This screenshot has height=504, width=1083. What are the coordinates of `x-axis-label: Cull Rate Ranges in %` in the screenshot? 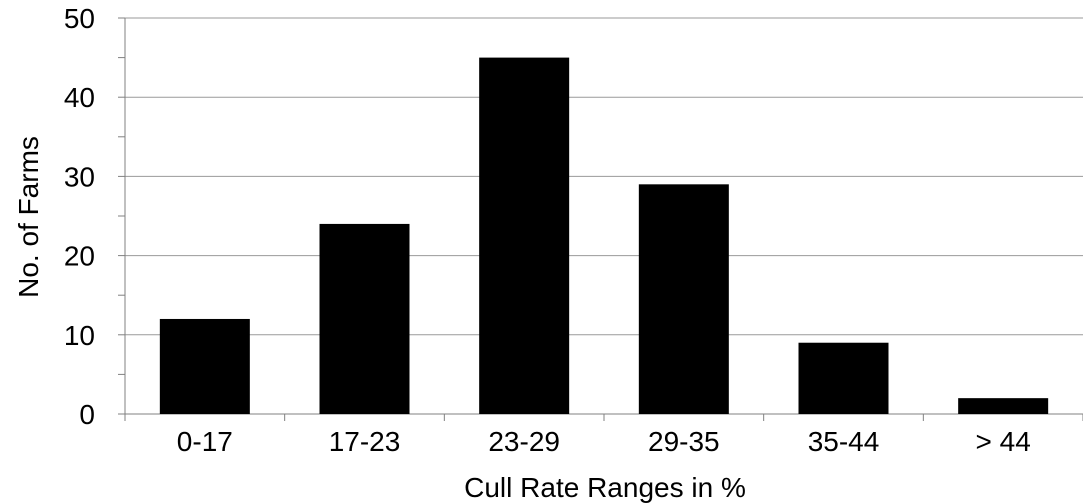 It's located at (605, 487).